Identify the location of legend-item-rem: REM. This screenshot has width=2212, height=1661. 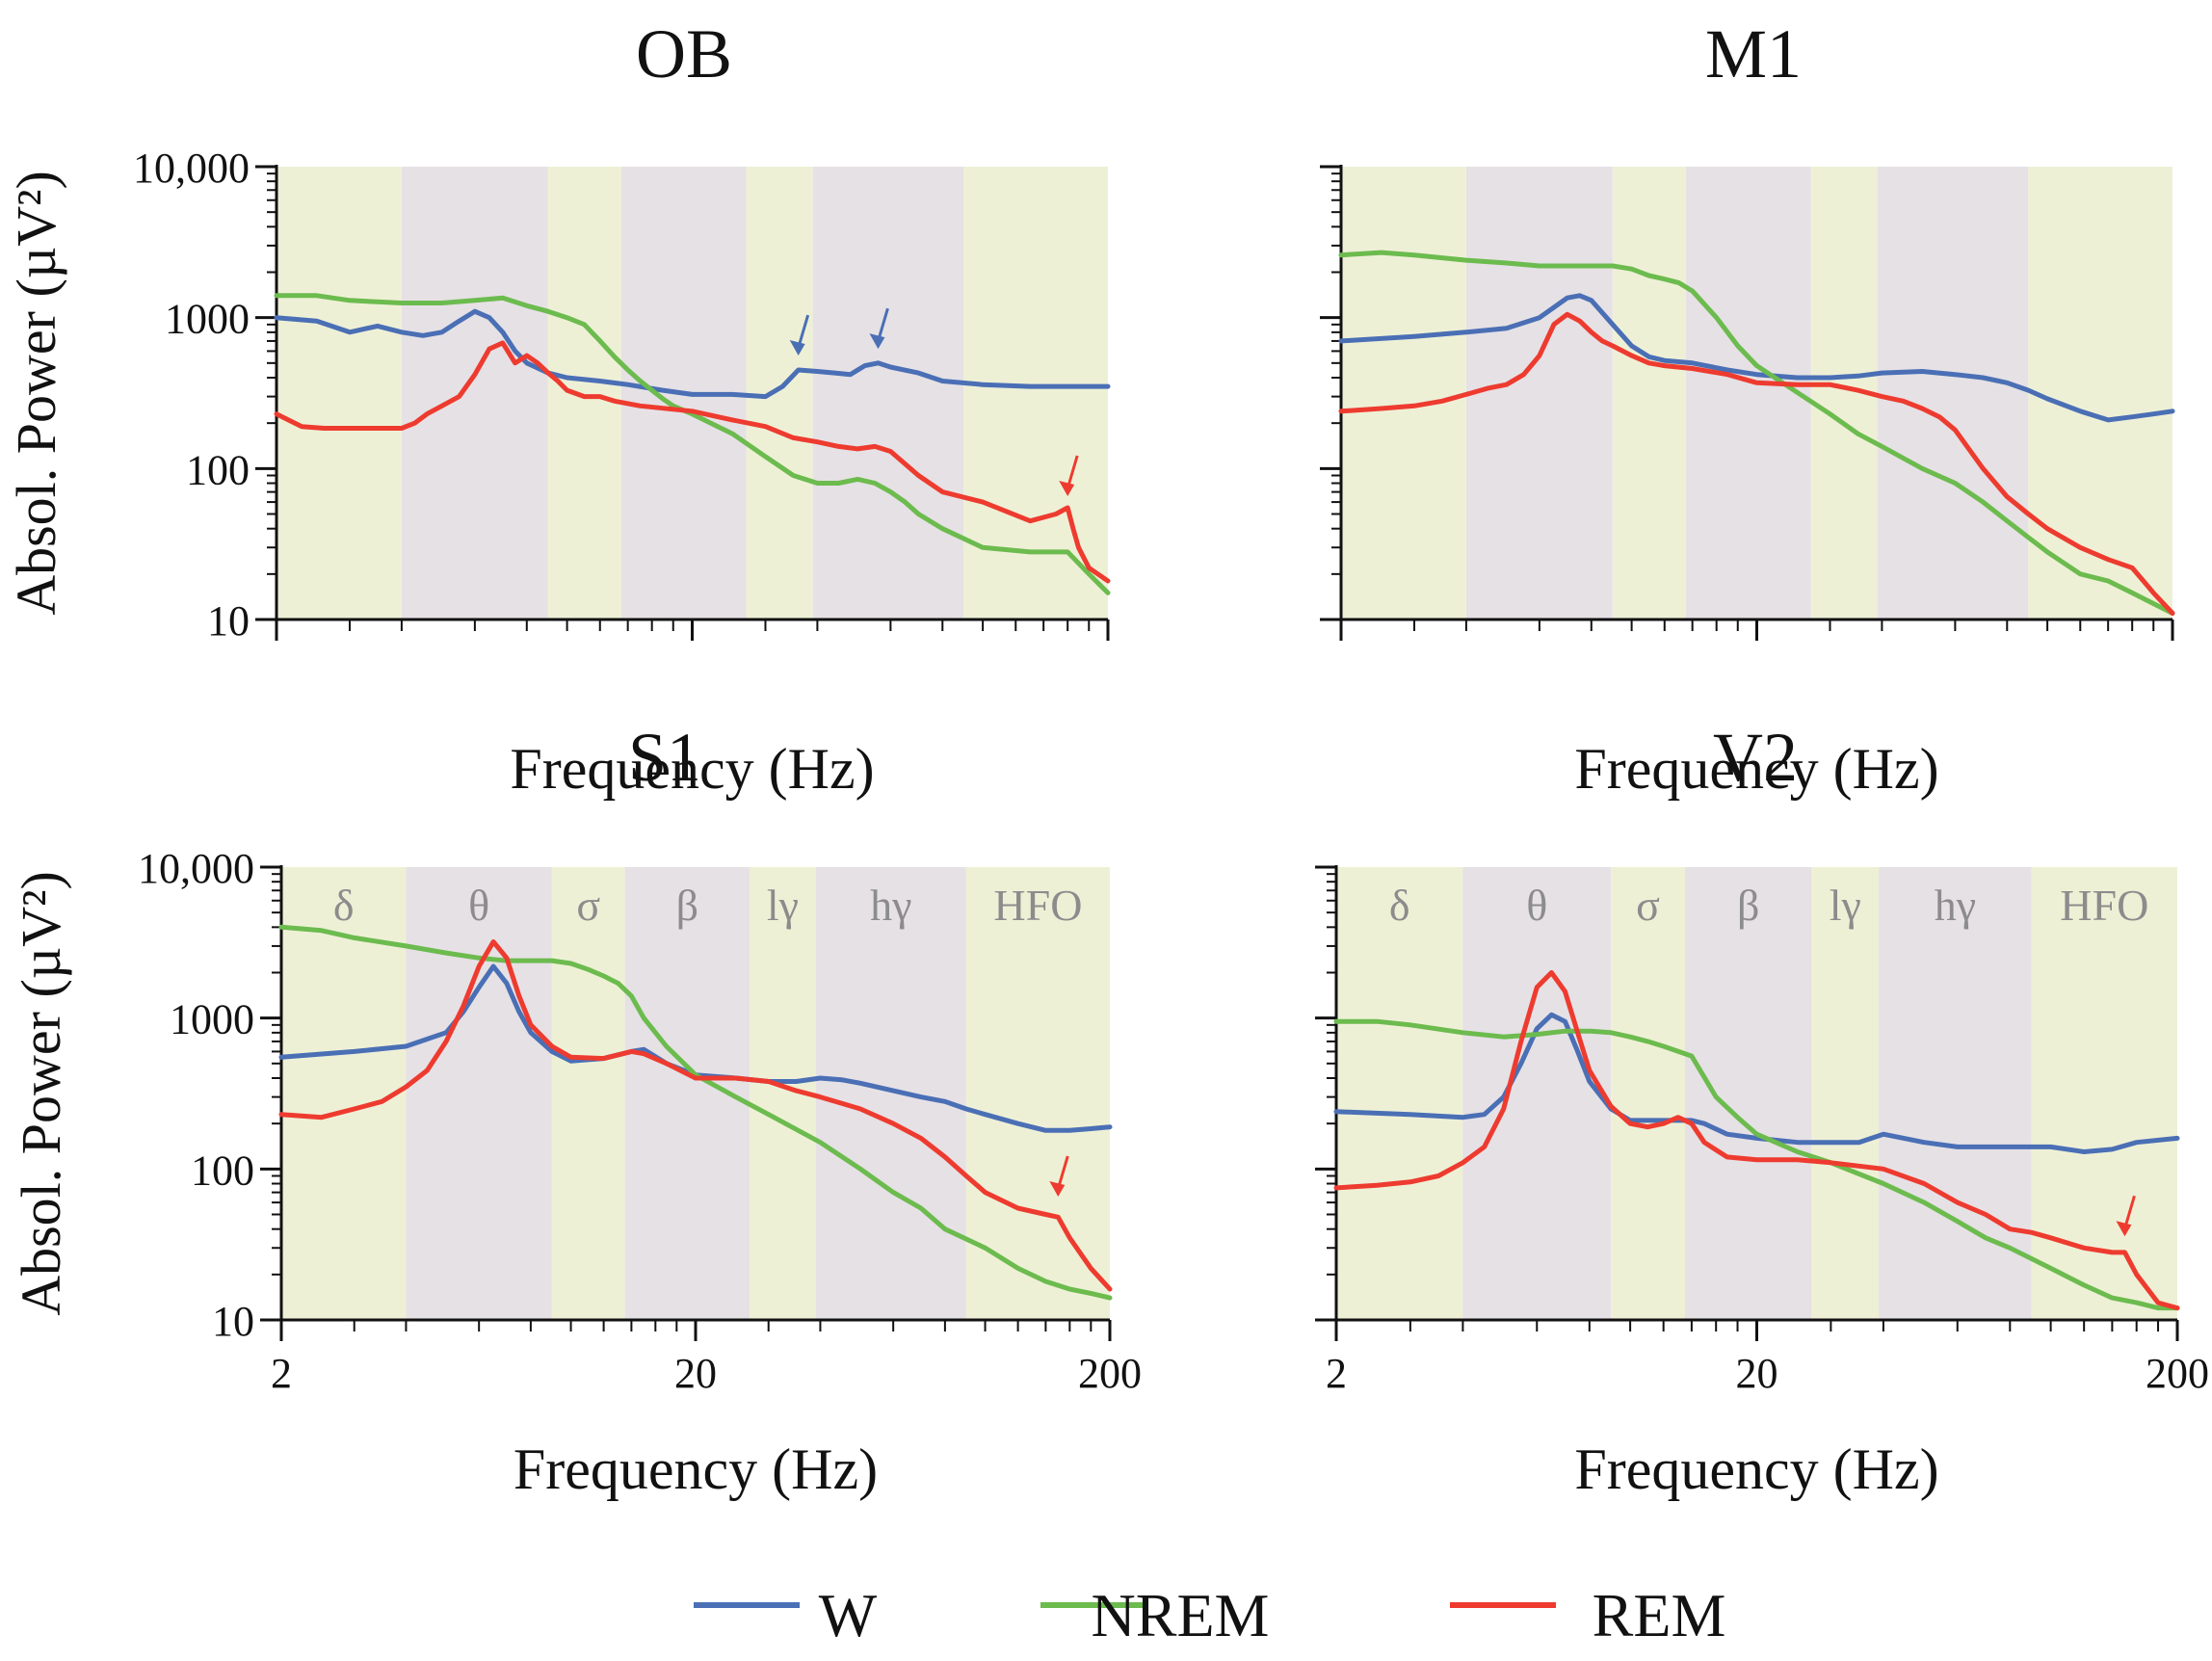
(1587, 1615).